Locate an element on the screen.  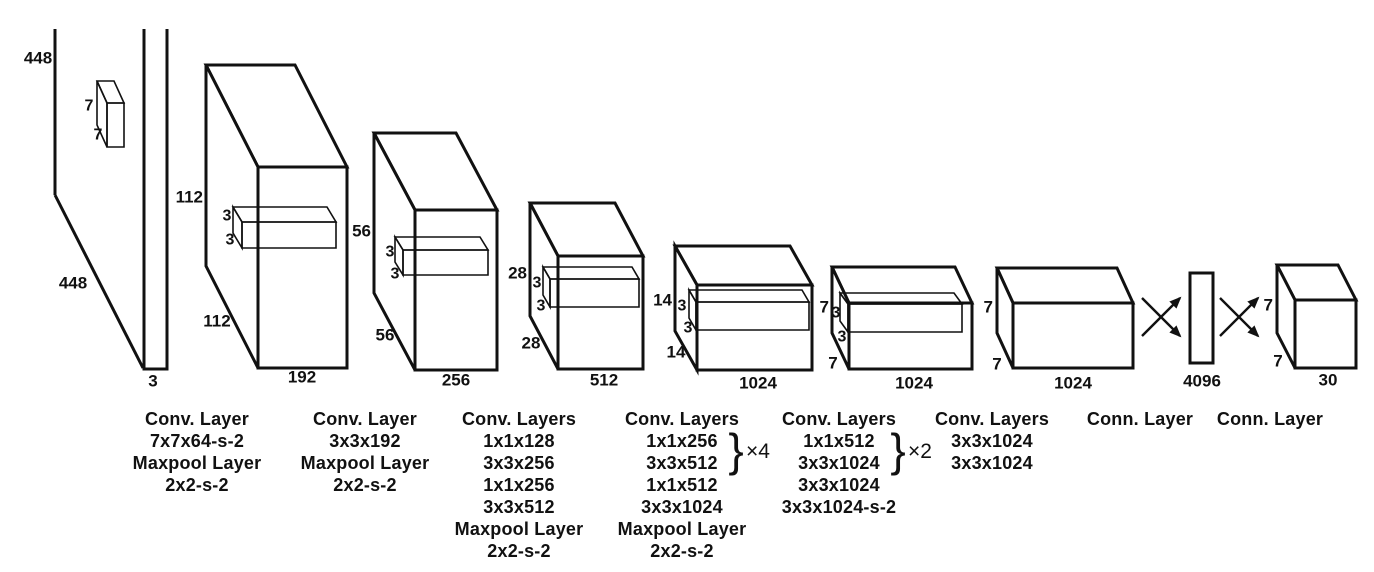
layer-spec-column-8: Conn. Layer is located at coordinates (1270, 419).